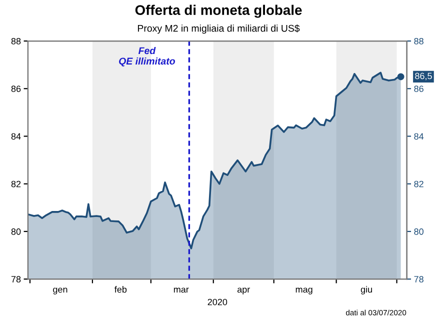  Describe the element at coordinates (181, 290) in the screenshot. I see `x-tick-label: mar` at that location.